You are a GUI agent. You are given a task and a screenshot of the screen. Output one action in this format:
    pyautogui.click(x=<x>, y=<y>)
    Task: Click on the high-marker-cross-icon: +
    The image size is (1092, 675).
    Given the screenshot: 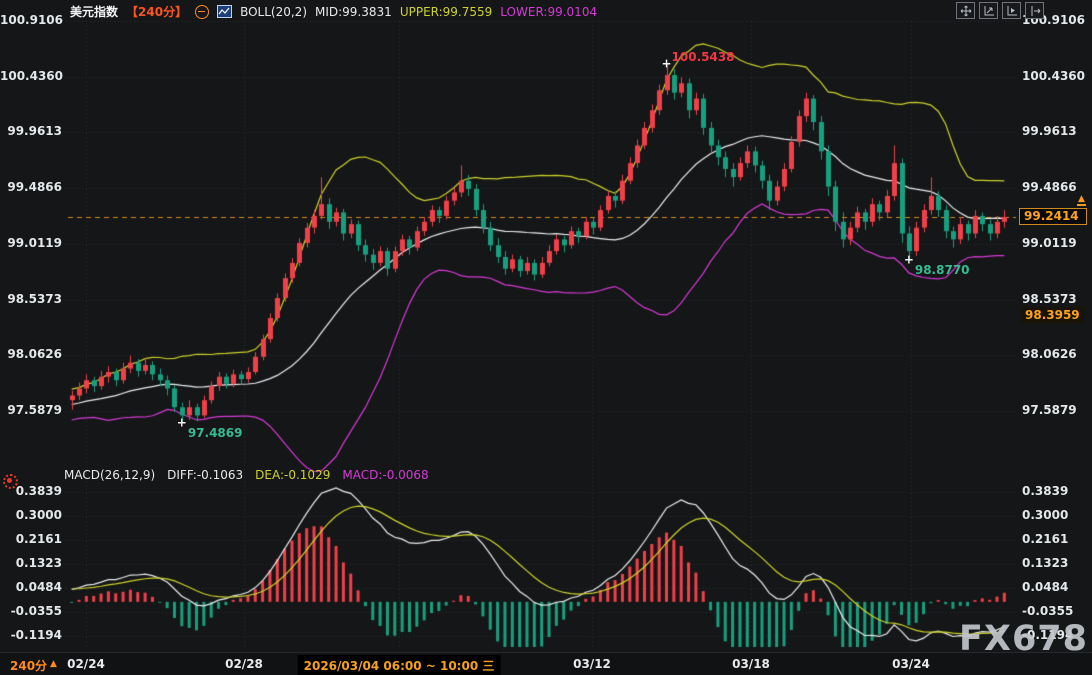 What is the action you would take?
    pyautogui.click(x=666, y=63)
    